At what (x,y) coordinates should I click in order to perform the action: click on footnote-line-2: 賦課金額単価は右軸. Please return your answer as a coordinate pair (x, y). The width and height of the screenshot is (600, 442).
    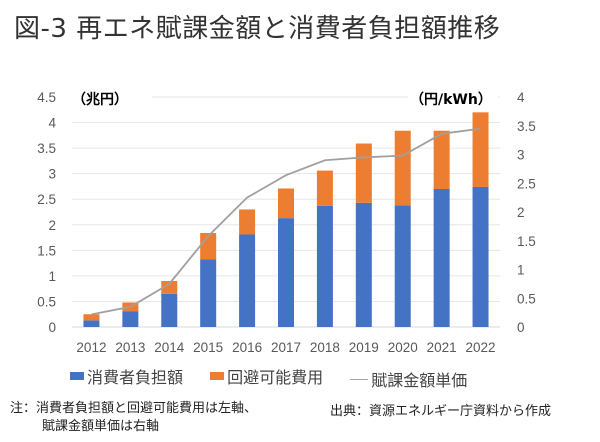
    Looking at the image, I should click on (101, 426).